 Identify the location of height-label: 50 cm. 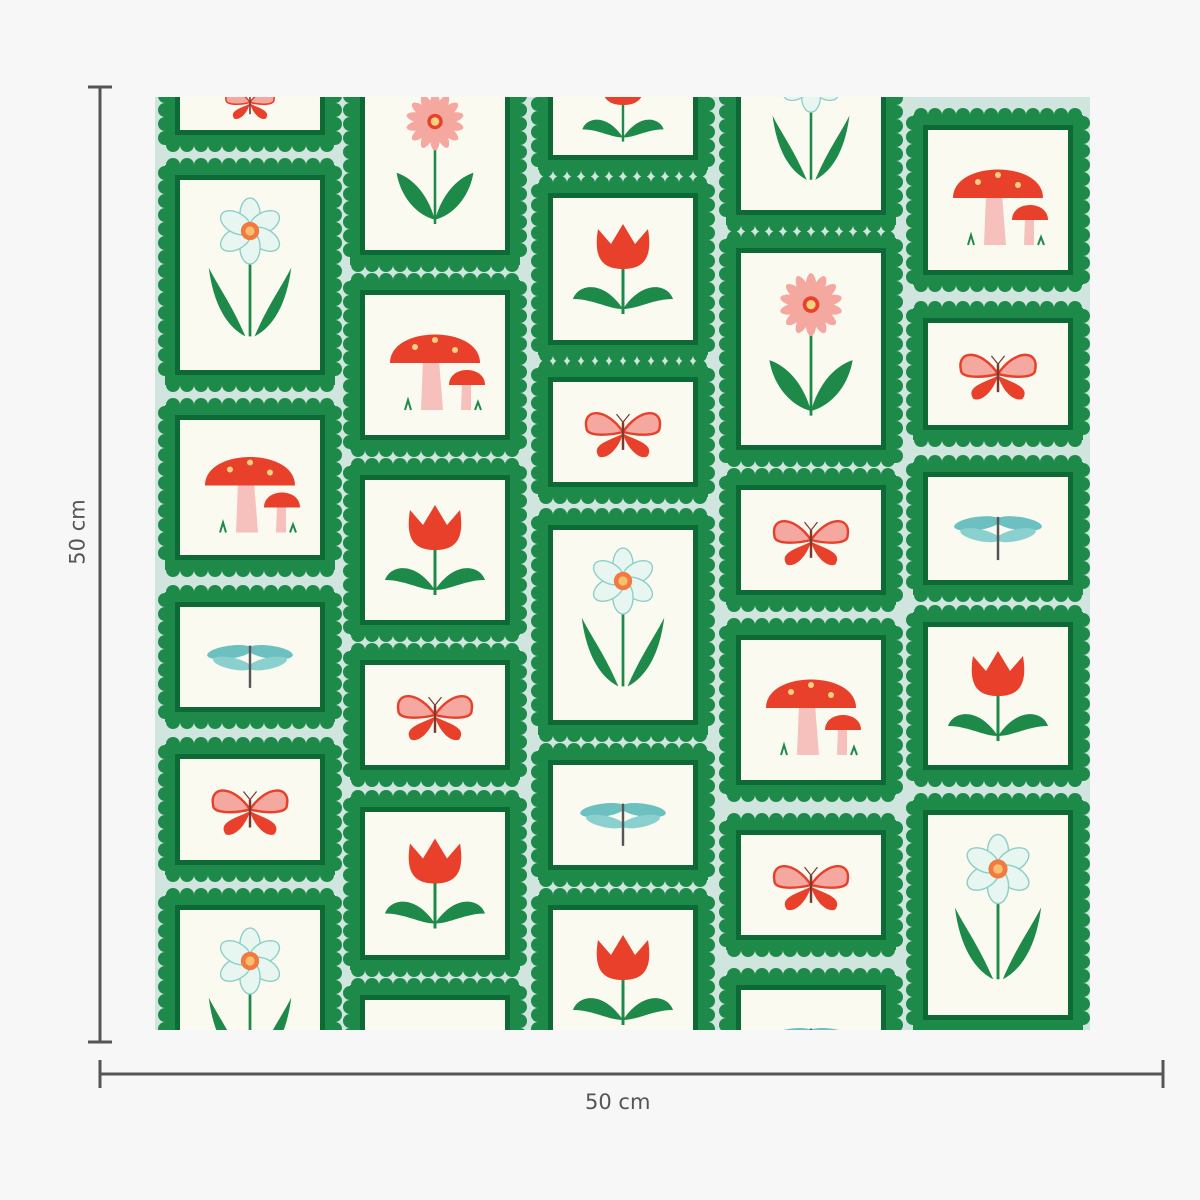
(77, 532).